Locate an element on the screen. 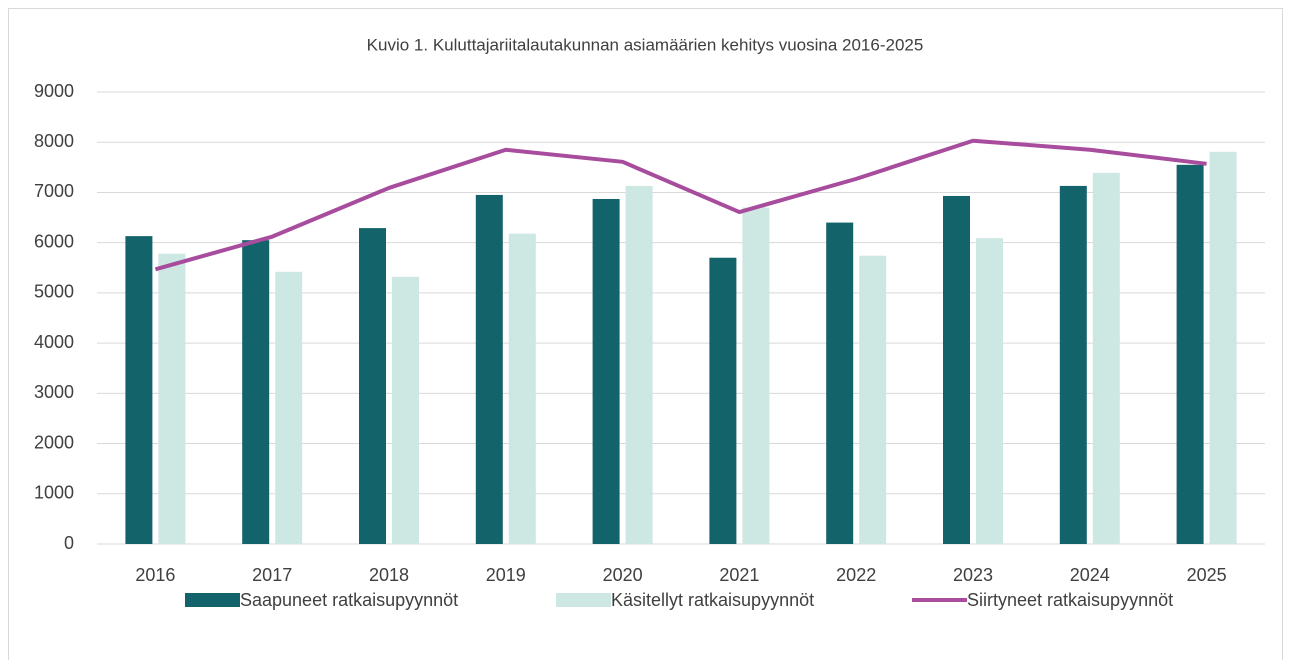 This screenshot has height=660, width=1291. x-tick-label: 2025 is located at coordinates (1207, 575).